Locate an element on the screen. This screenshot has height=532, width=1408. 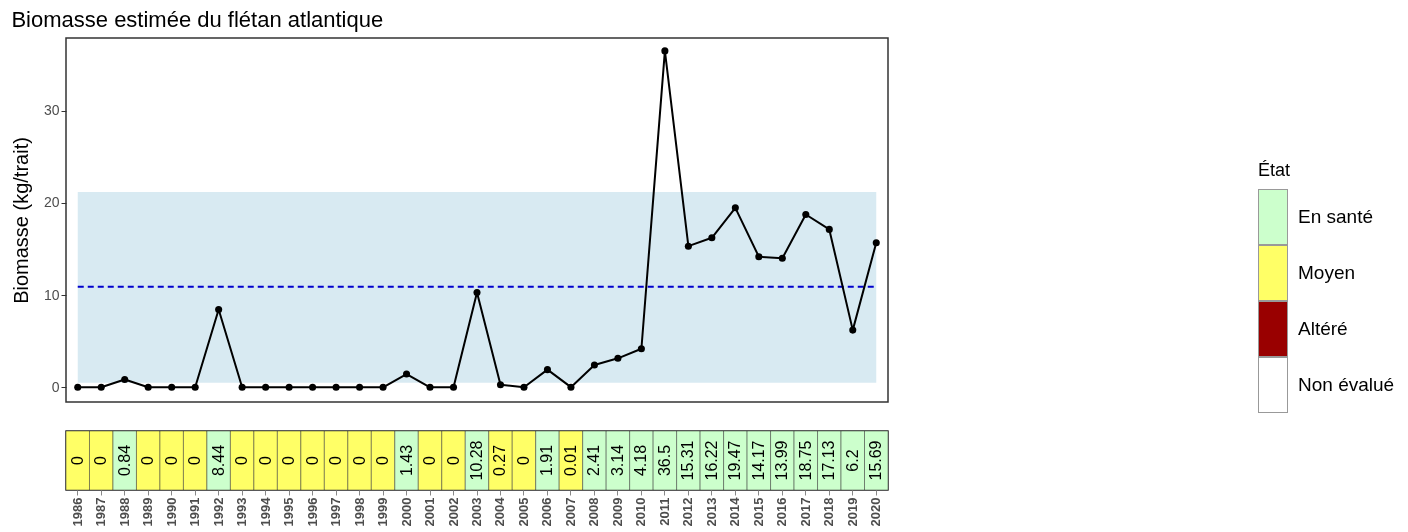
y-tick-label: 30 is located at coordinates (51, 110).